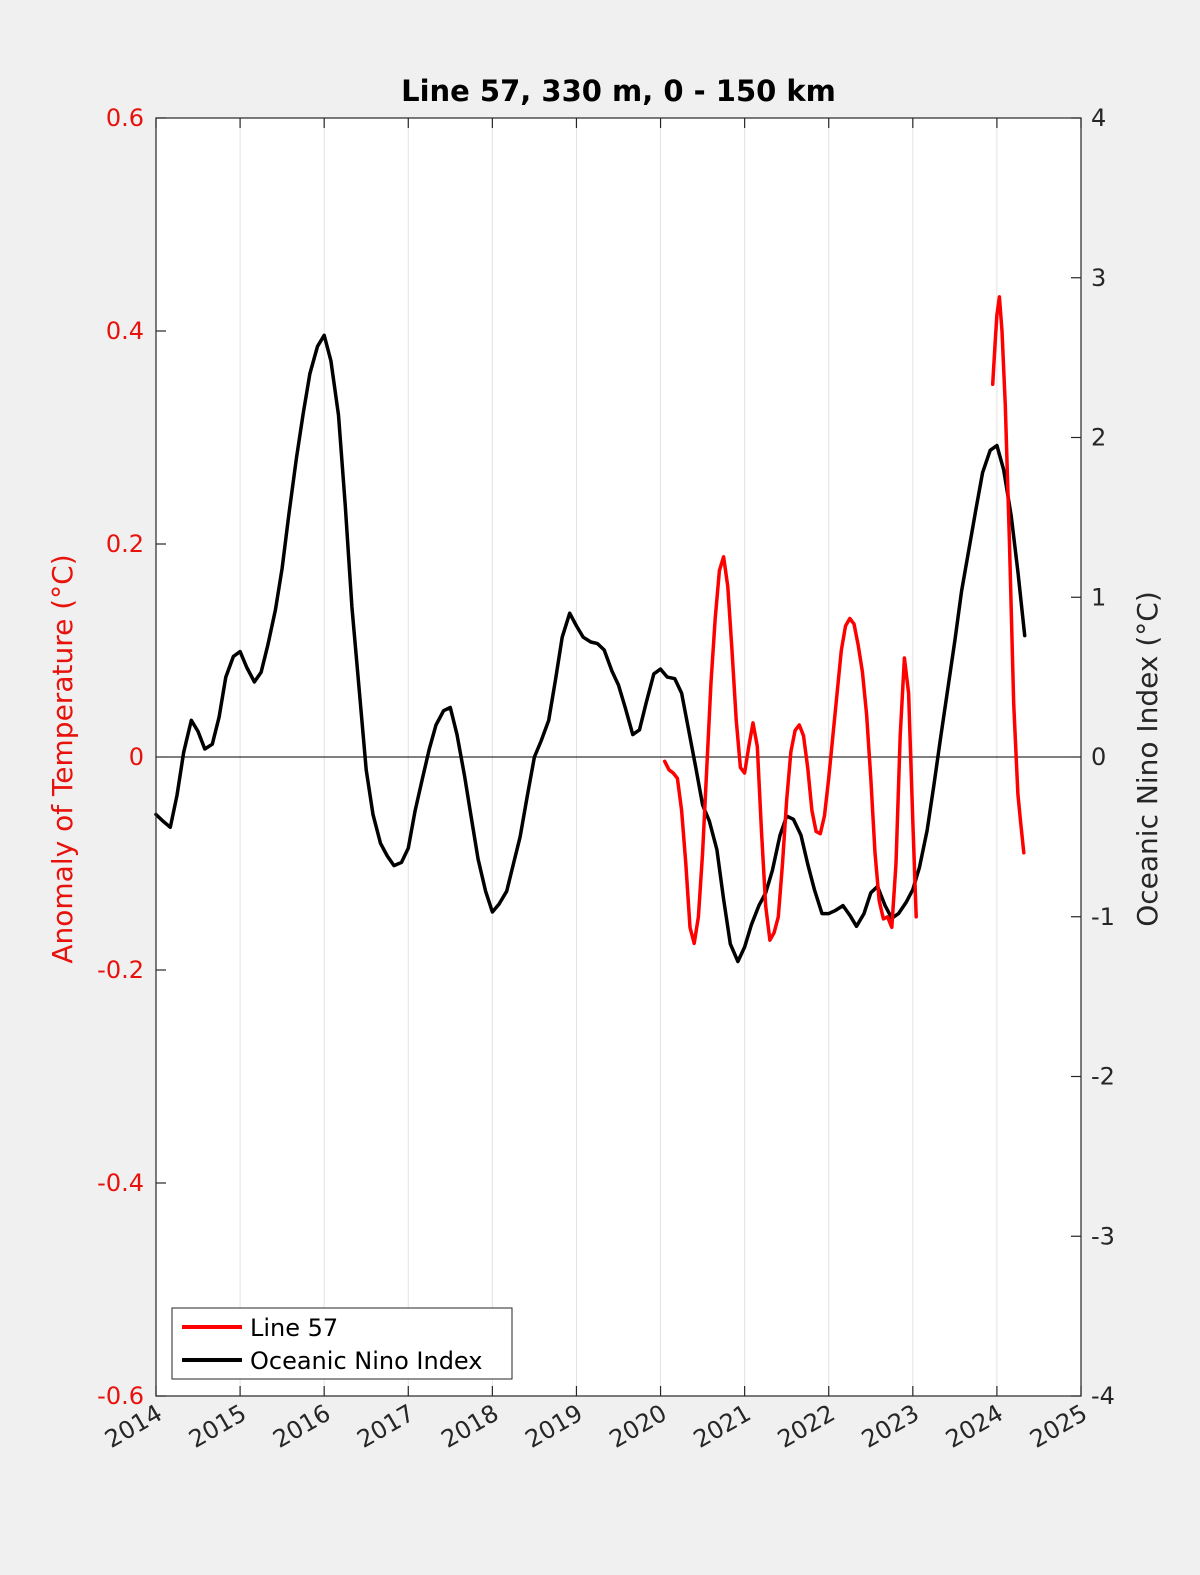 This screenshot has width=1200, height=1575. I want to click on y2-tick-label: -2, so click(1103, 1077).